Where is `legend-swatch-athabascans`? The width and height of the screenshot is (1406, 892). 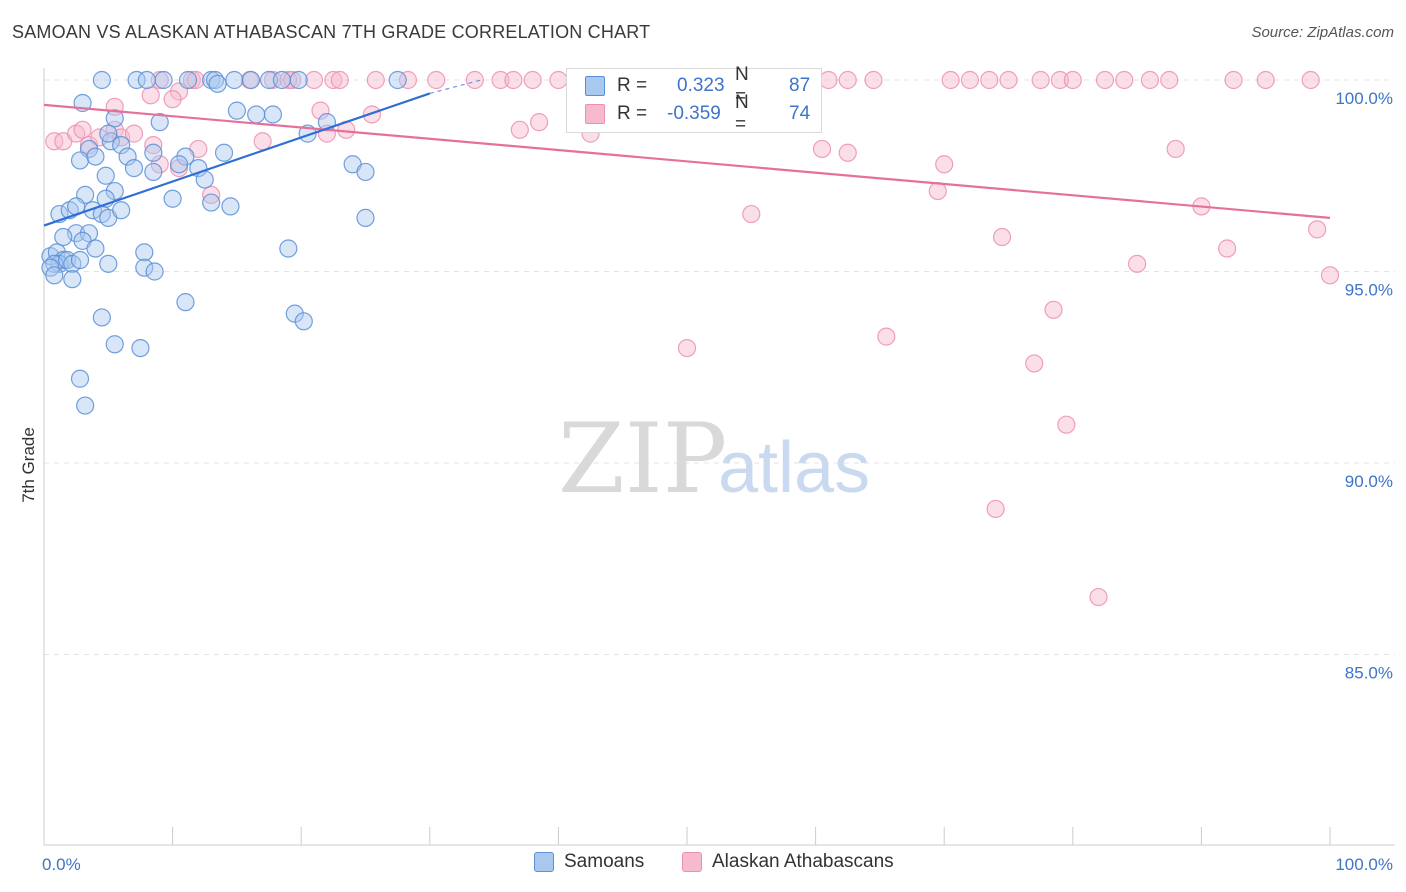
legend-swatch-athabascans is located at coordinates (692, 862).